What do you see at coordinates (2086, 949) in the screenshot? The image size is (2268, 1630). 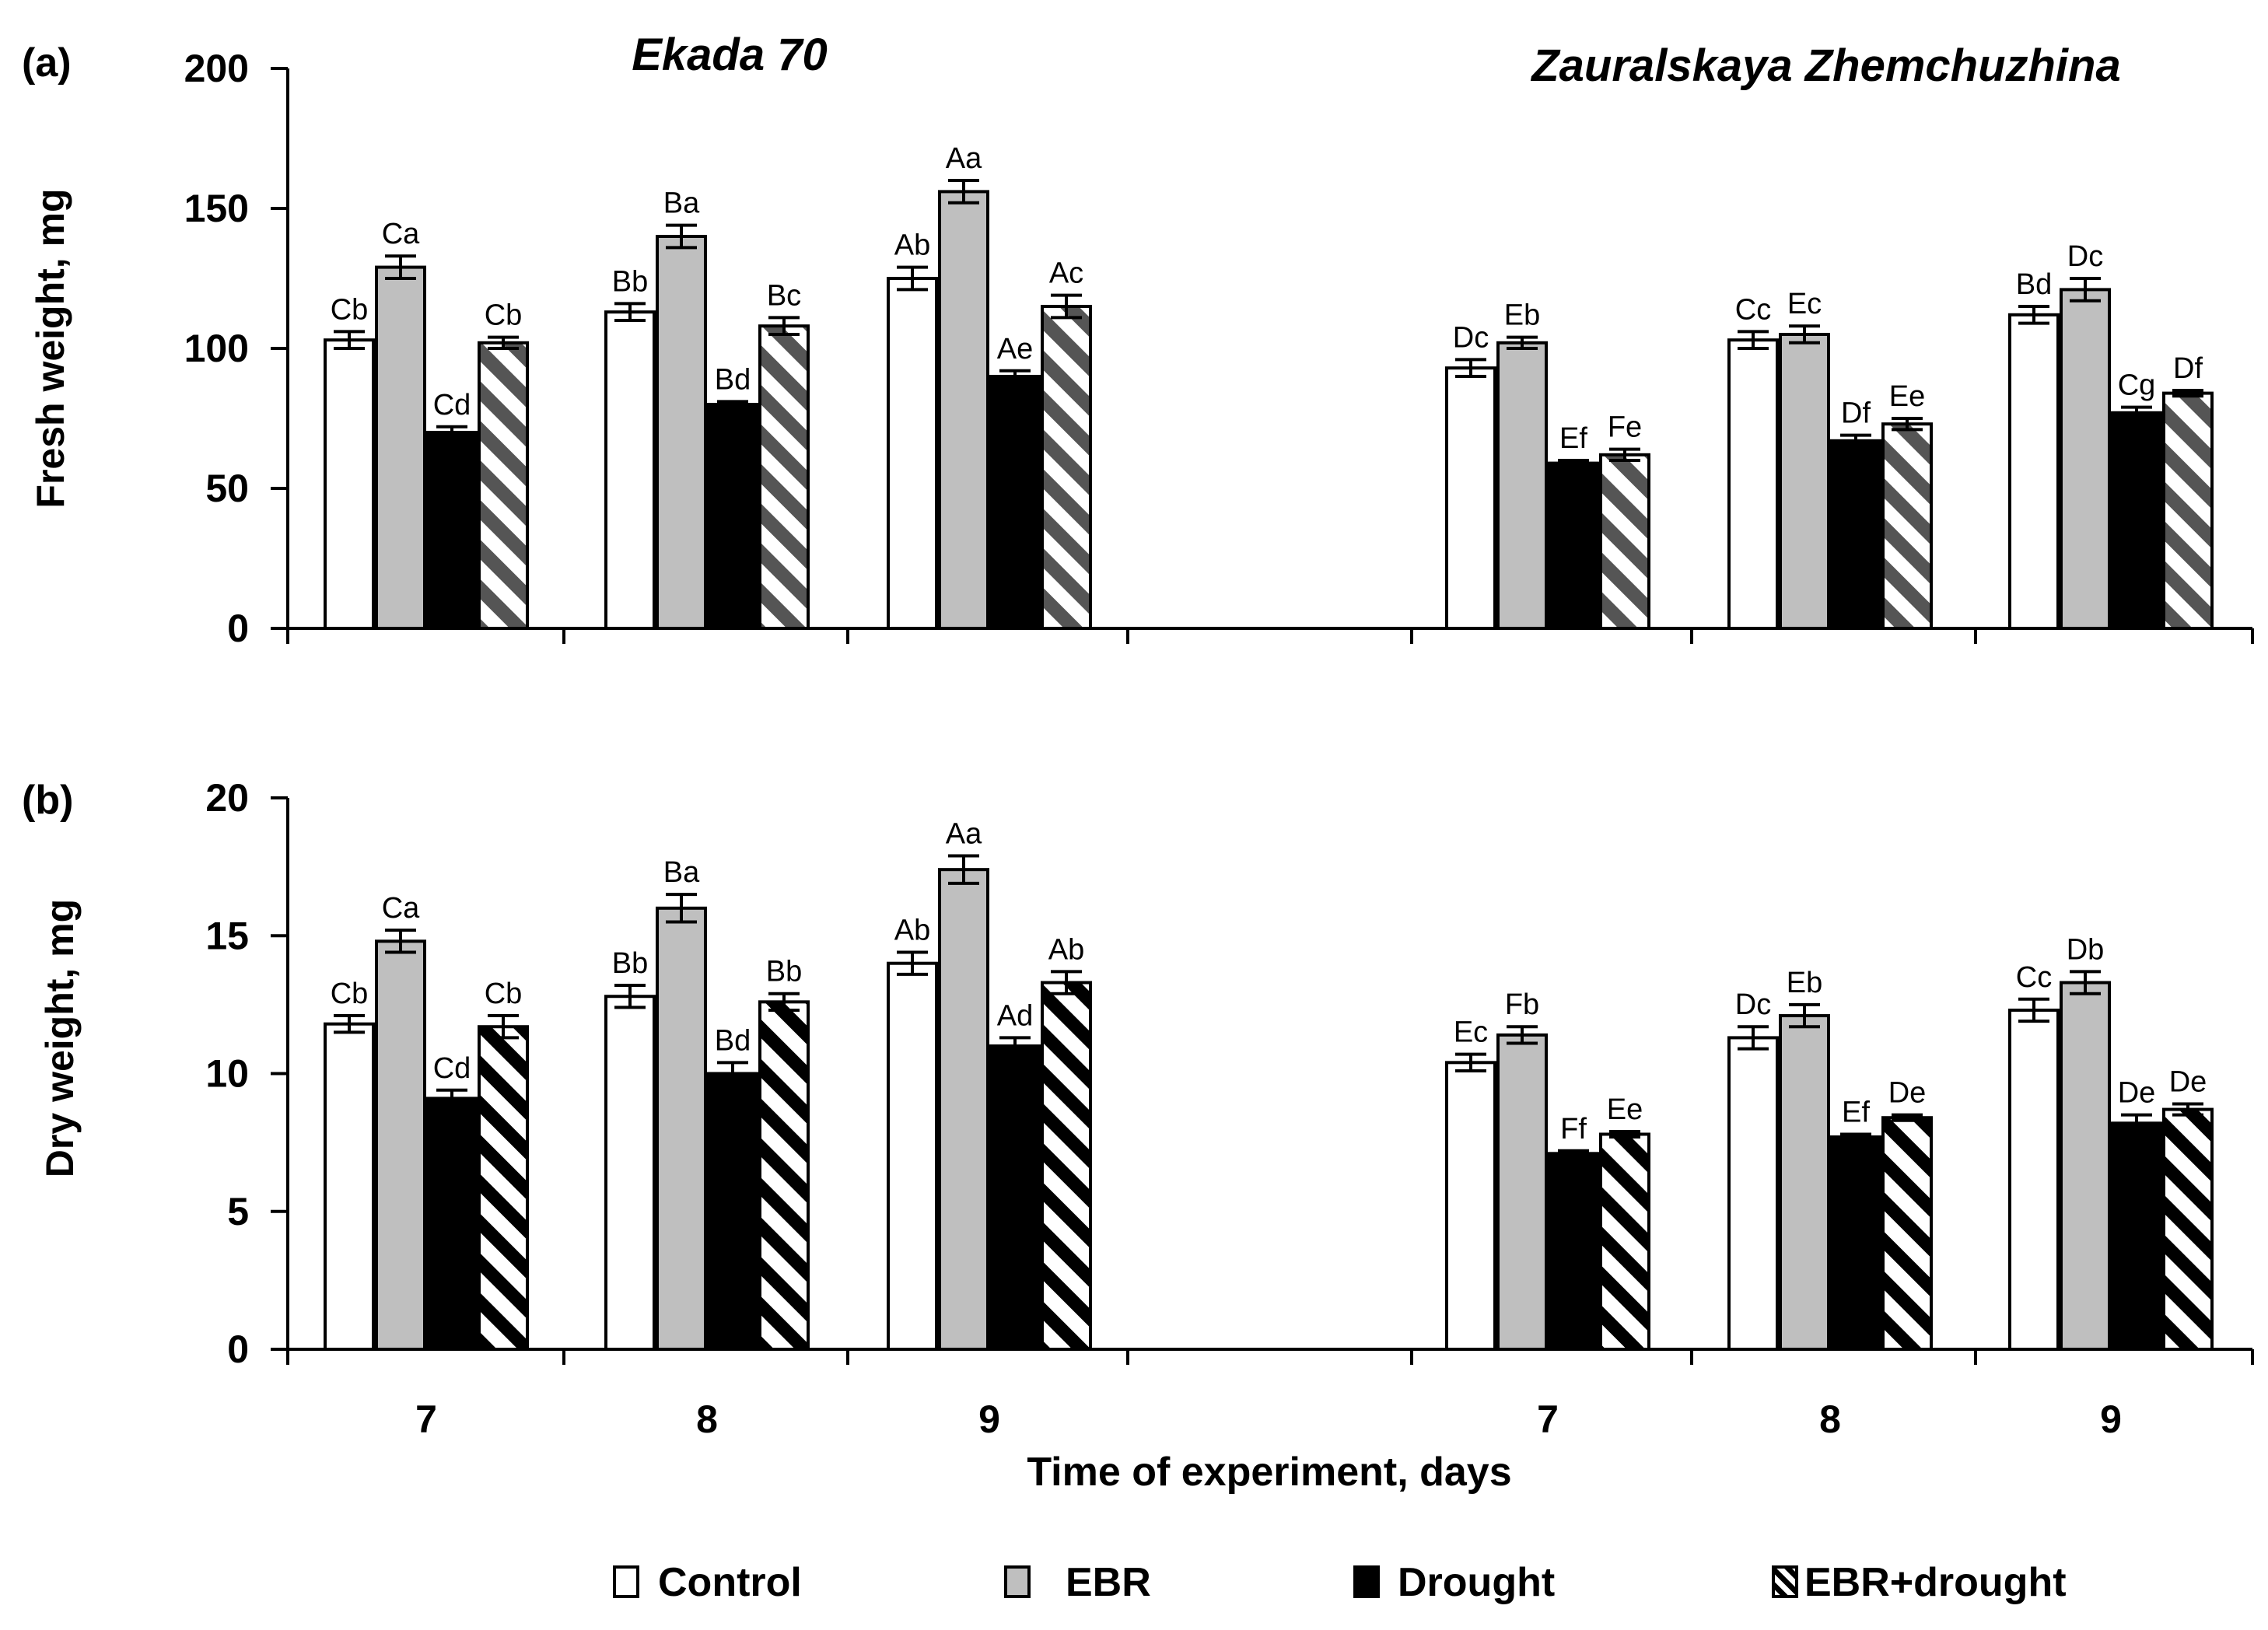 I see `data-label: Db` at bounding box center [2086, 949].